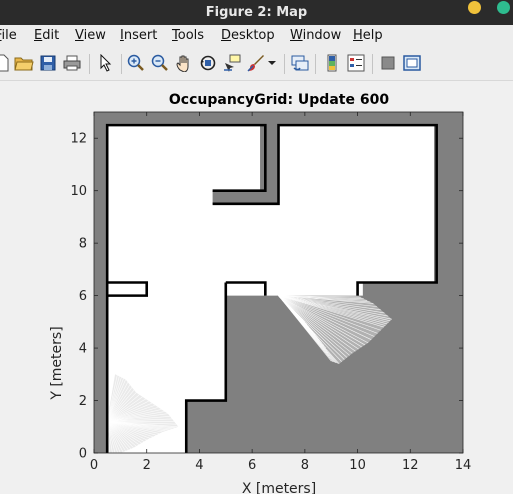  What do you see at coordinates (83, 244) in the screenshot?
I see `y-tick-label: 8` at bounding box center [83, 244].